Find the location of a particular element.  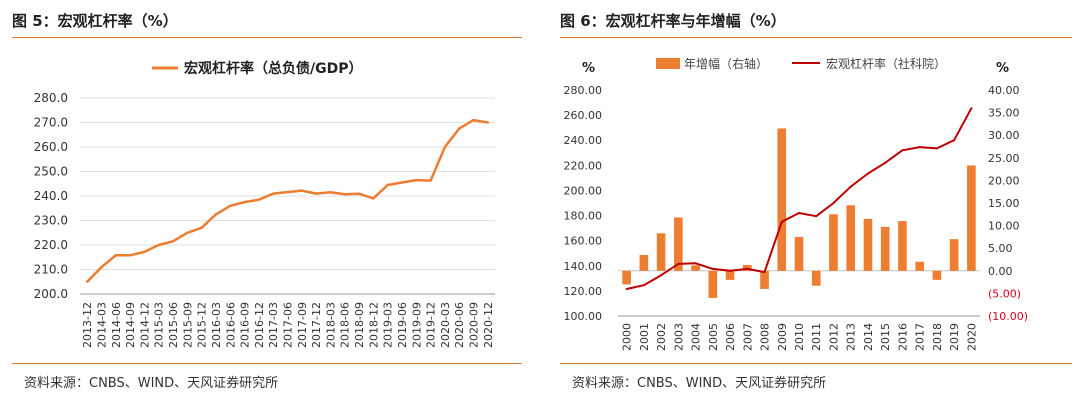

chart2-left-tick-label: 140.00 is located at coordinates (583, 266).